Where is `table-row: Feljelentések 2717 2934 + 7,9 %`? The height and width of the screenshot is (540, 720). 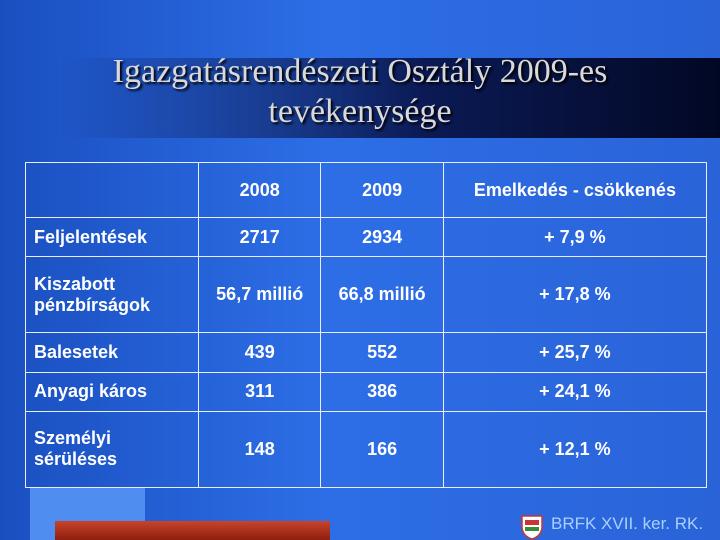
table-row: Feljelentések 2717 2934 + 7,9 % is located at coordinates (366, 237).